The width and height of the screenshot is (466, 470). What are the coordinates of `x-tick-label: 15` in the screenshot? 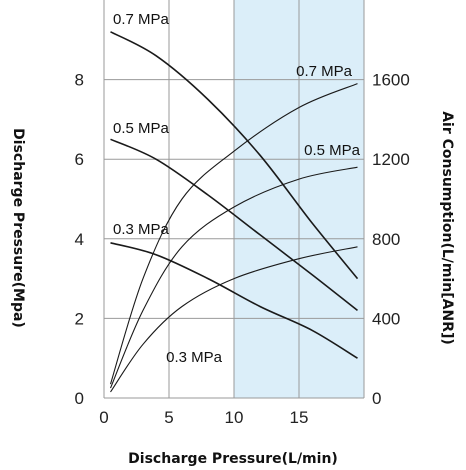 It's located at (299, 417).